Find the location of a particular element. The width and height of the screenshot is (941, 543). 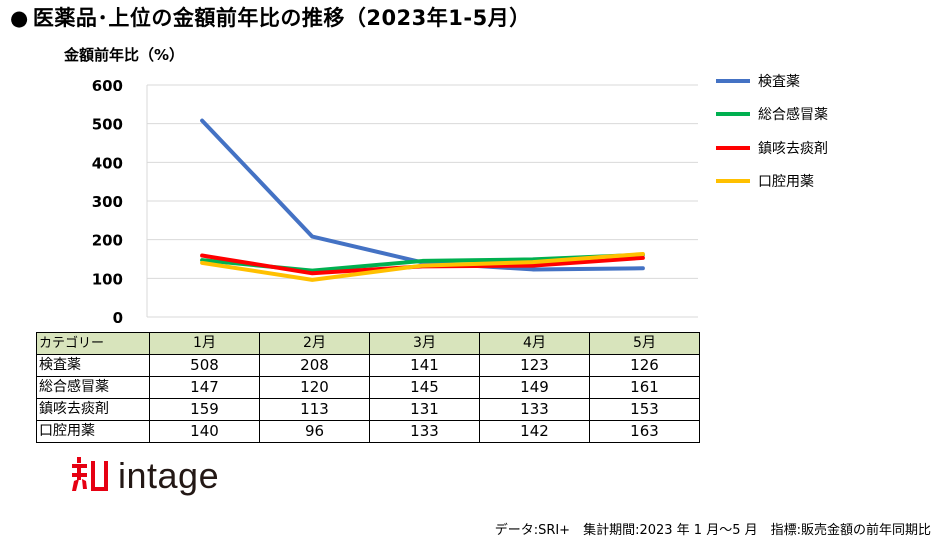

legend-label: 総合感冒薬 is located at coordinates (793, 115).